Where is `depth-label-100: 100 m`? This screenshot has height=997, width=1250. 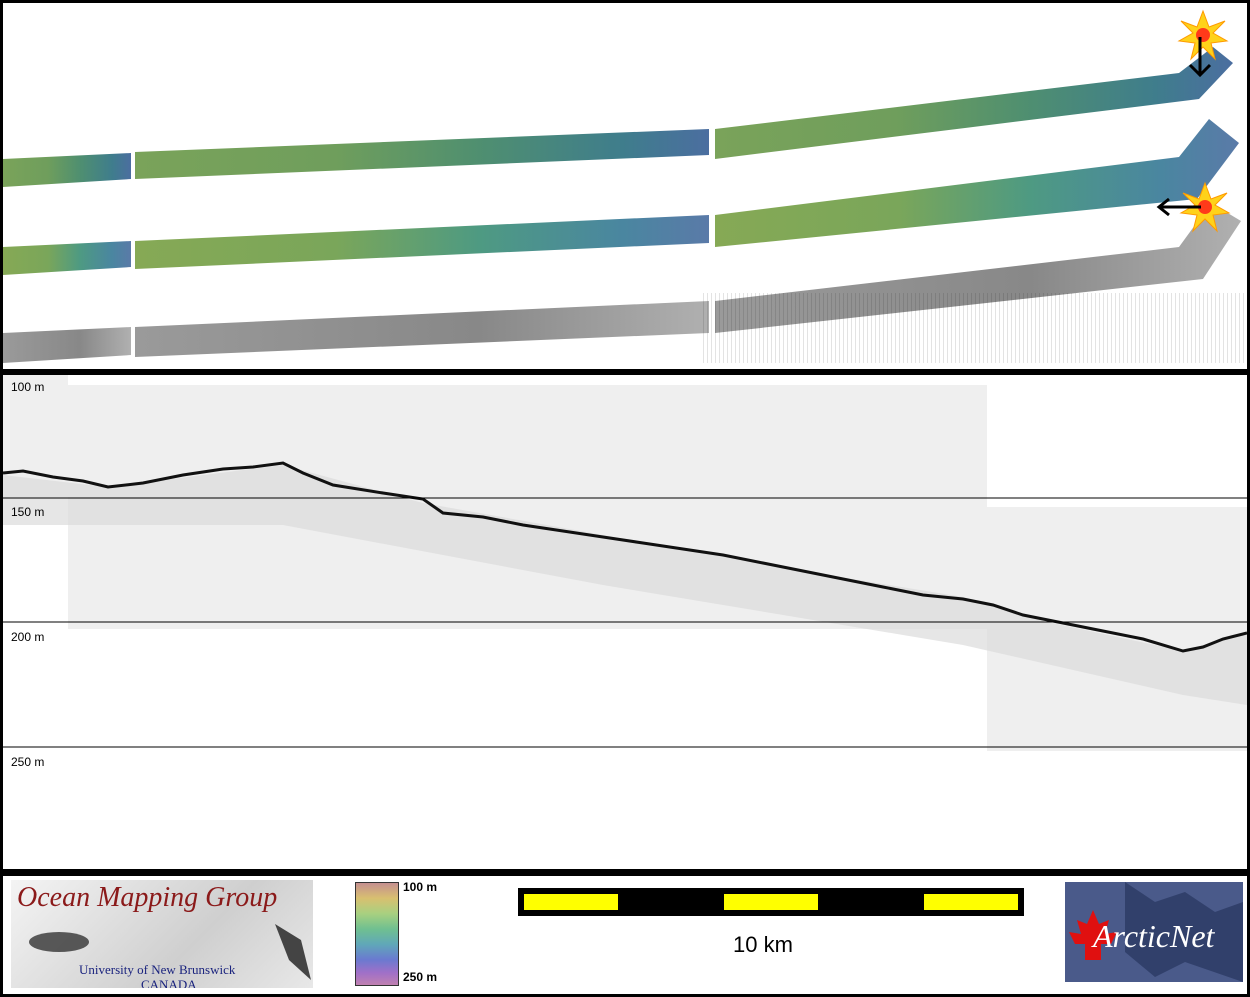
depth-label-100: 100 m is located at coordinates (28, 387).